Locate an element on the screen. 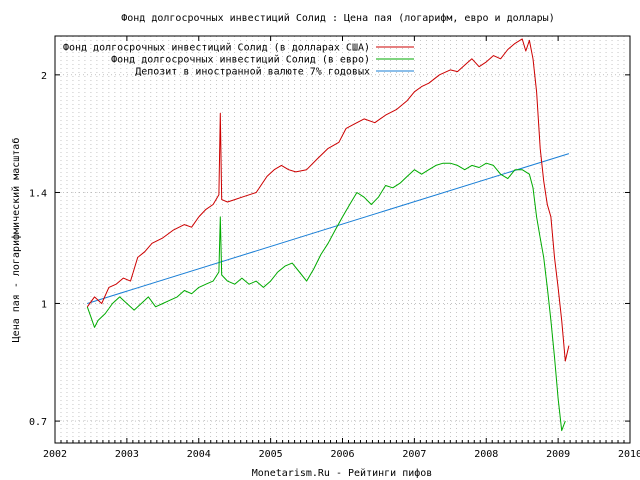  y-tick-label: 2 is located at coordinates (44, 76).